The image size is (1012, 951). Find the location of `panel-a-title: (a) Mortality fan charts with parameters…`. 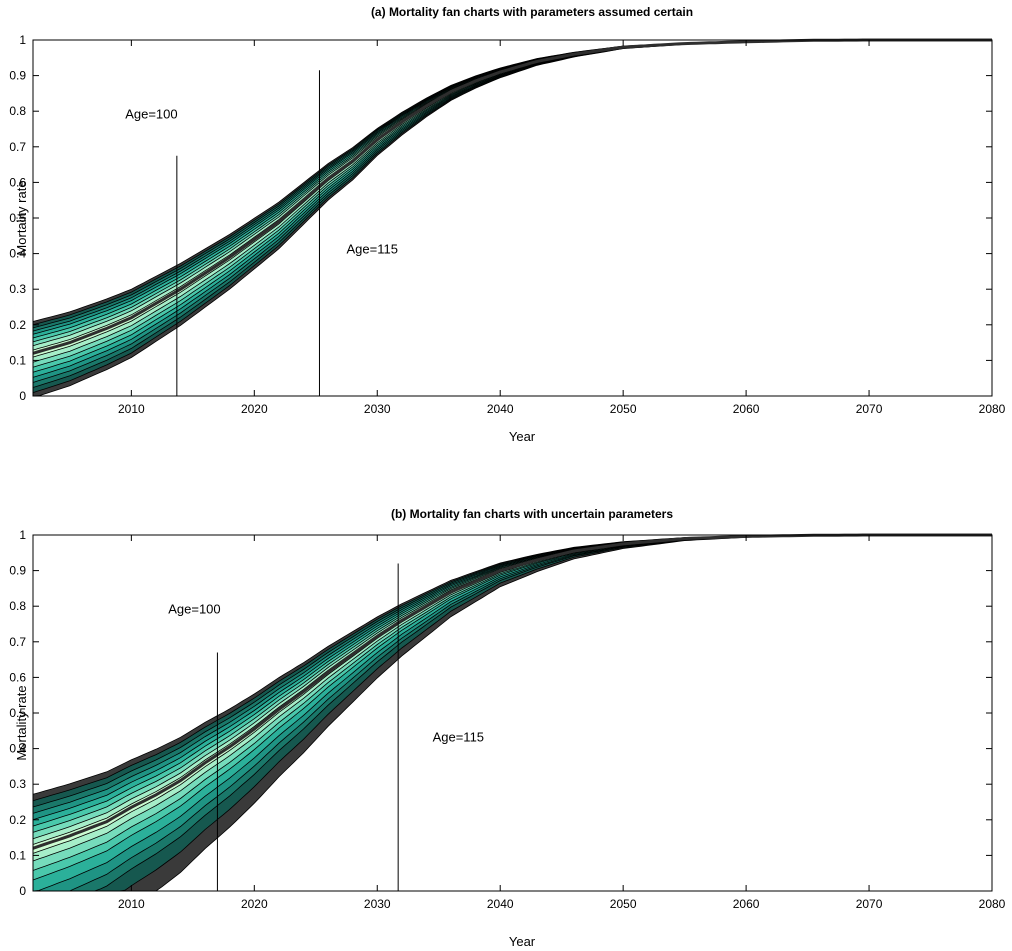

panel-a-title: (a) Mortality fan charts with parameters… is located at coordinates (532, 12).